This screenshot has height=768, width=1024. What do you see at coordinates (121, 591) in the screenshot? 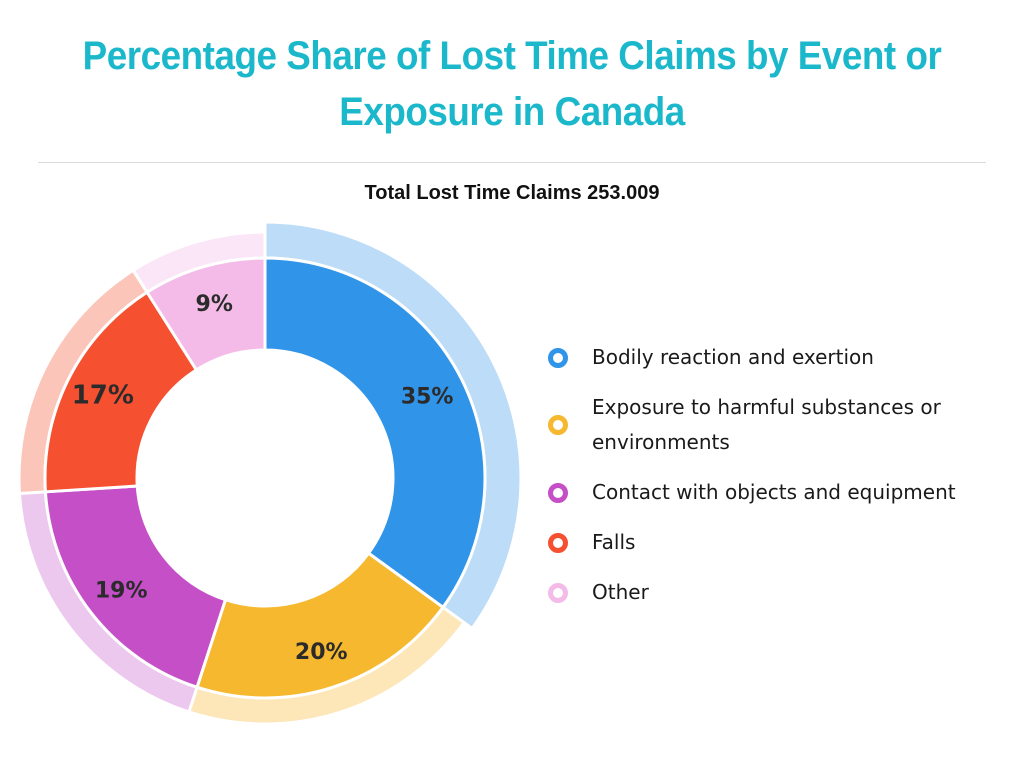
I see `slice-label: 19%` at bounding box center [121, 591].